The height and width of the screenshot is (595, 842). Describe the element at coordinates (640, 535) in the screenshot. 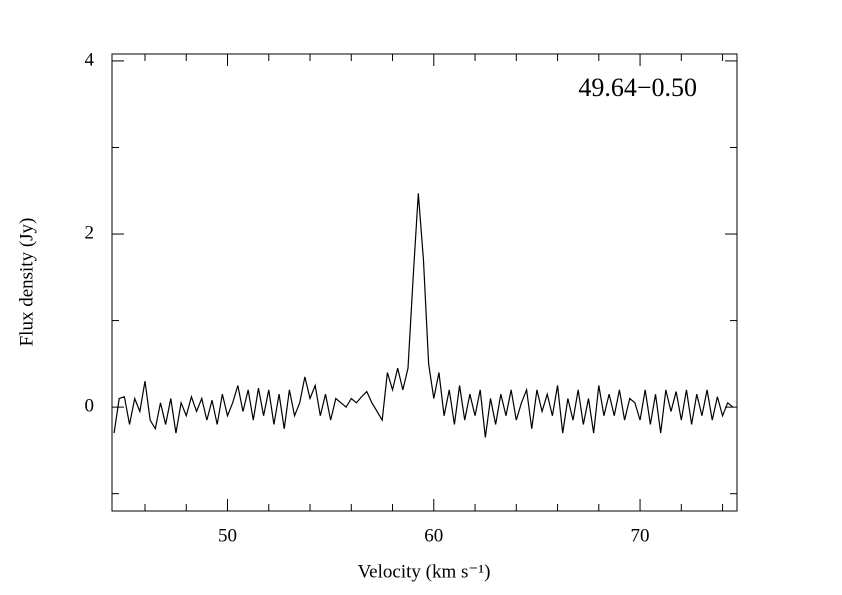

I see `x-tick-label: 70` at that location.